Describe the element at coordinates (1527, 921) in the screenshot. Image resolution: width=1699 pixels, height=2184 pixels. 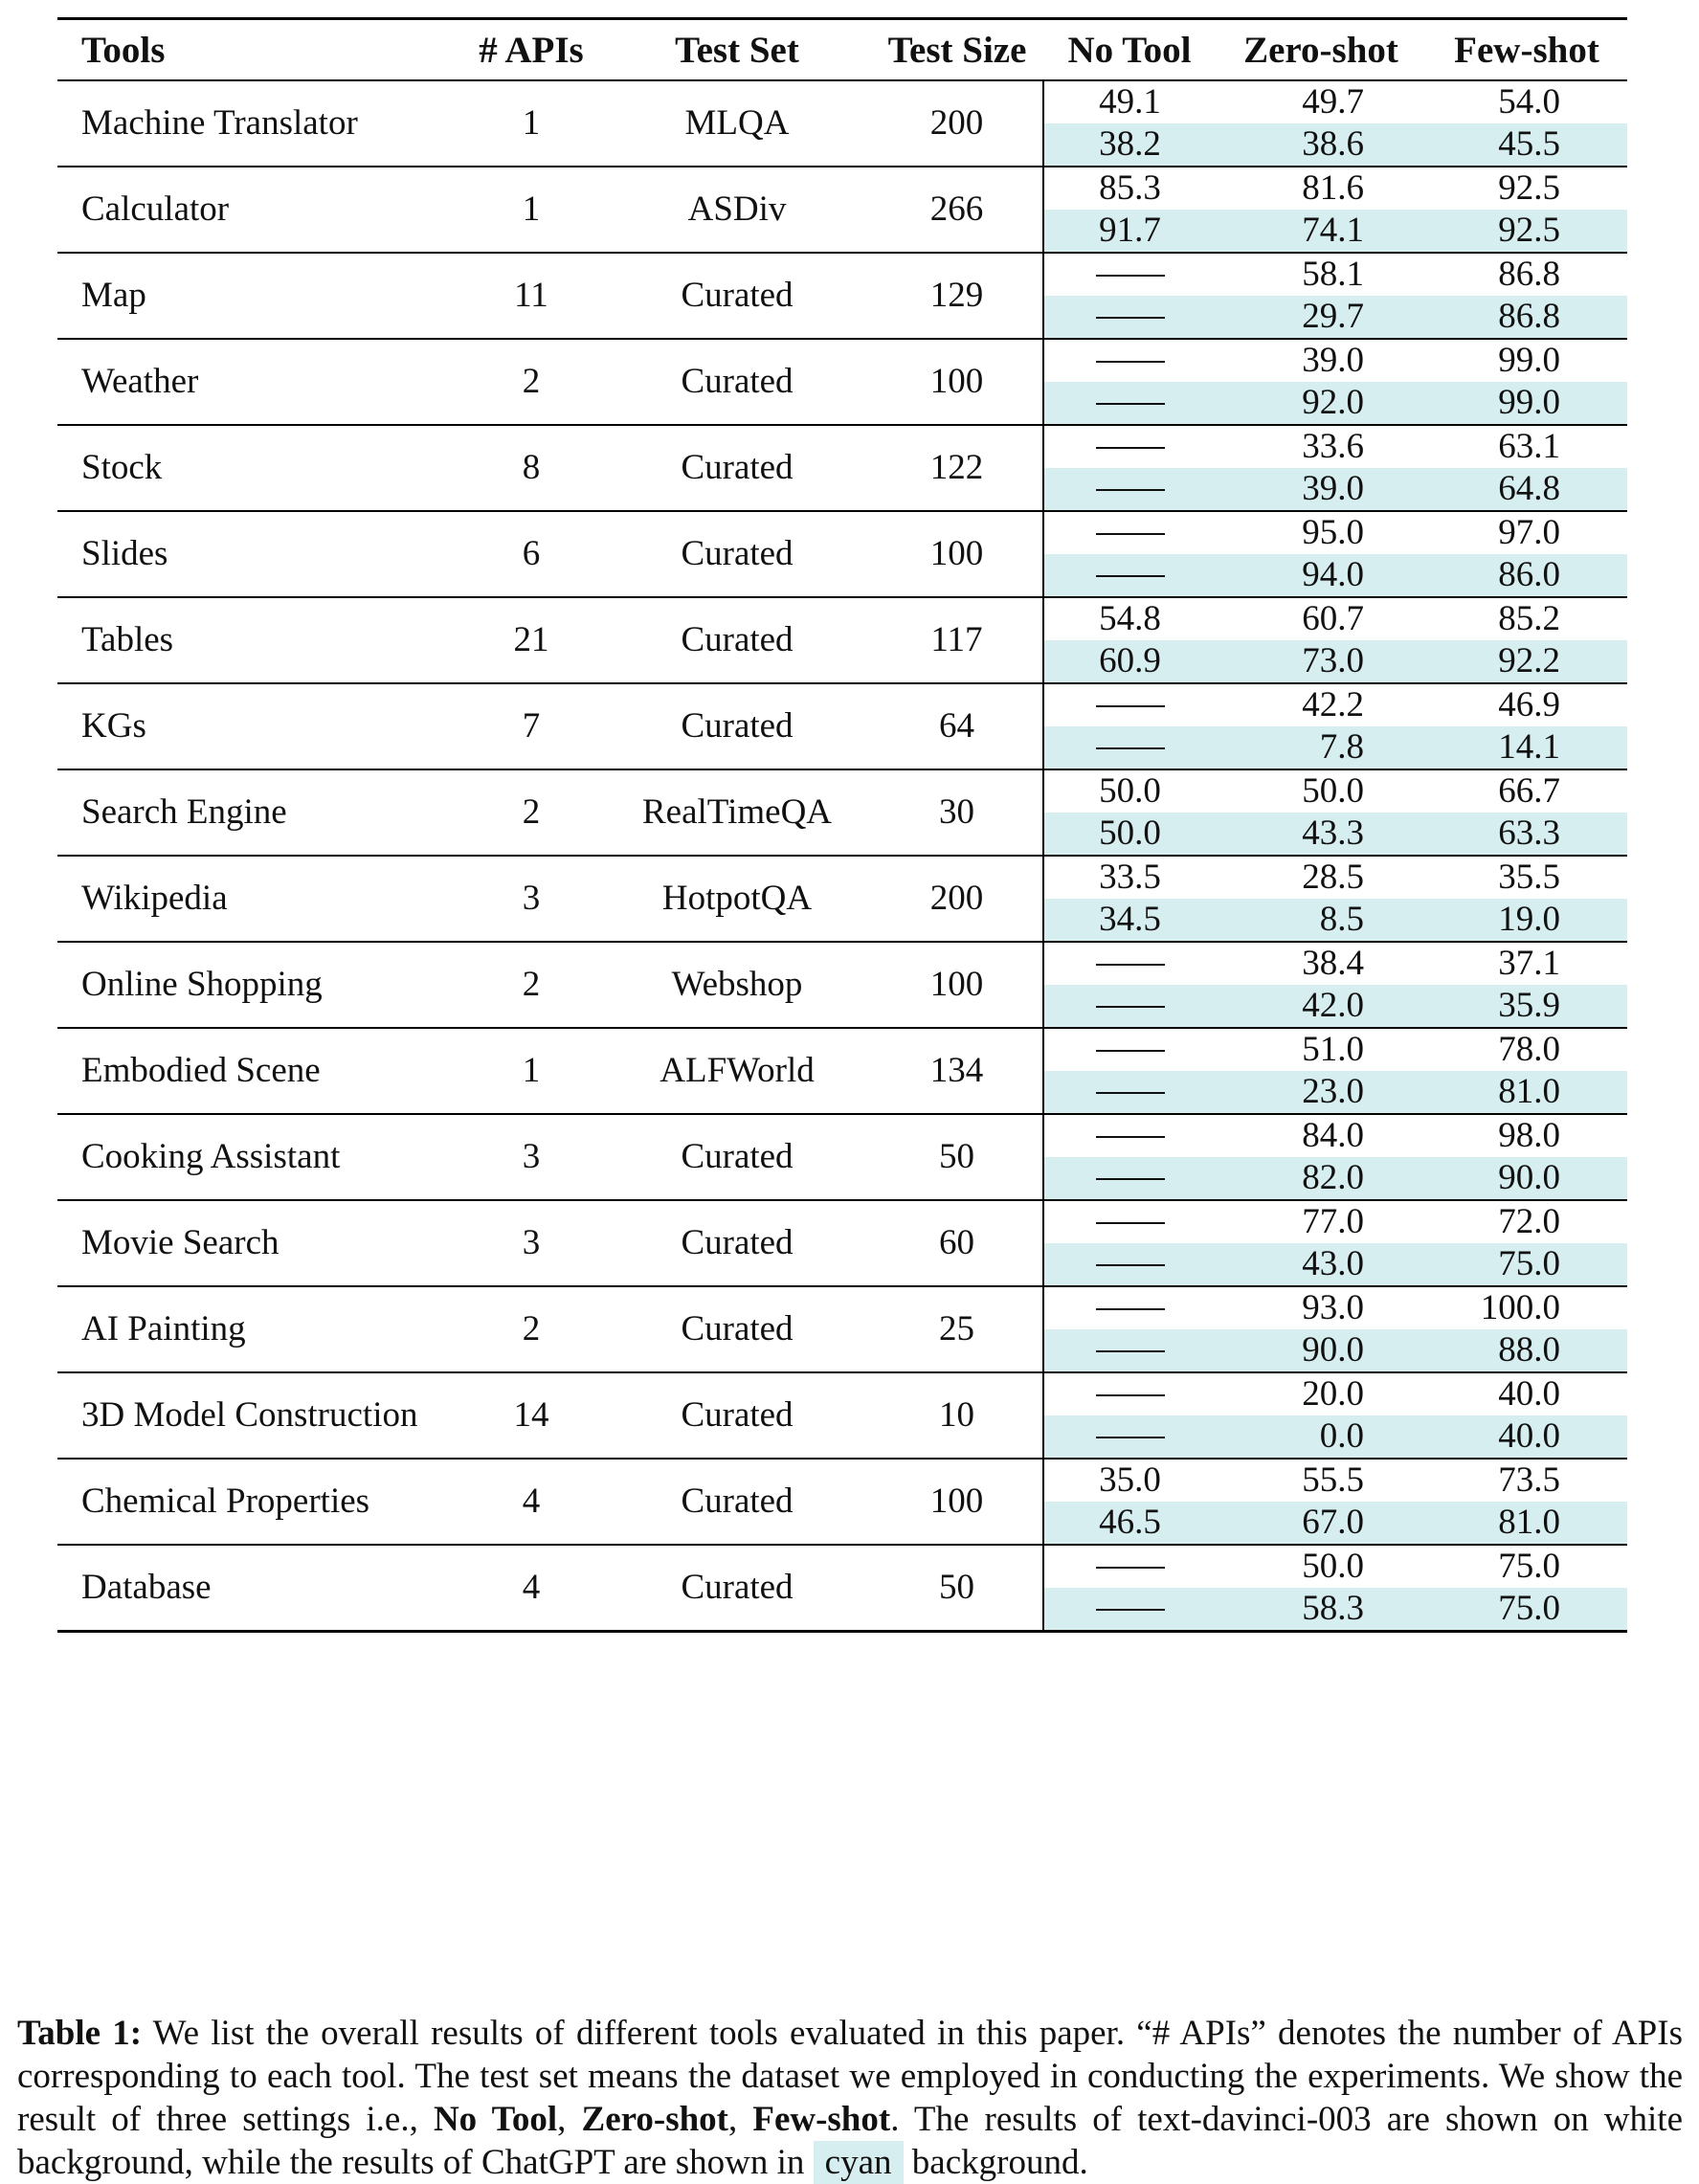
I see `chatgpt-few-shot-cell: 19.0` at that location.